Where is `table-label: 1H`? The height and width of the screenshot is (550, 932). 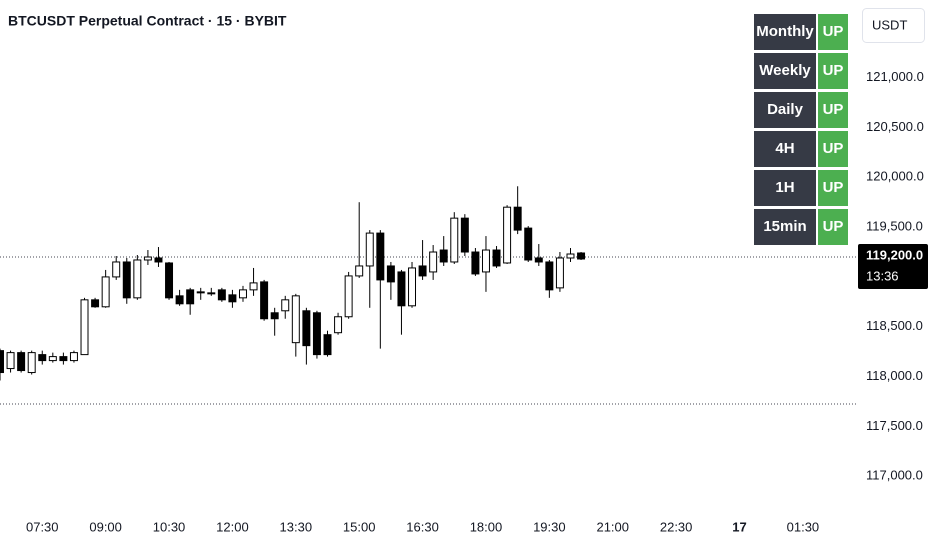
table-label: 1H is located at coordinates (784, 187).